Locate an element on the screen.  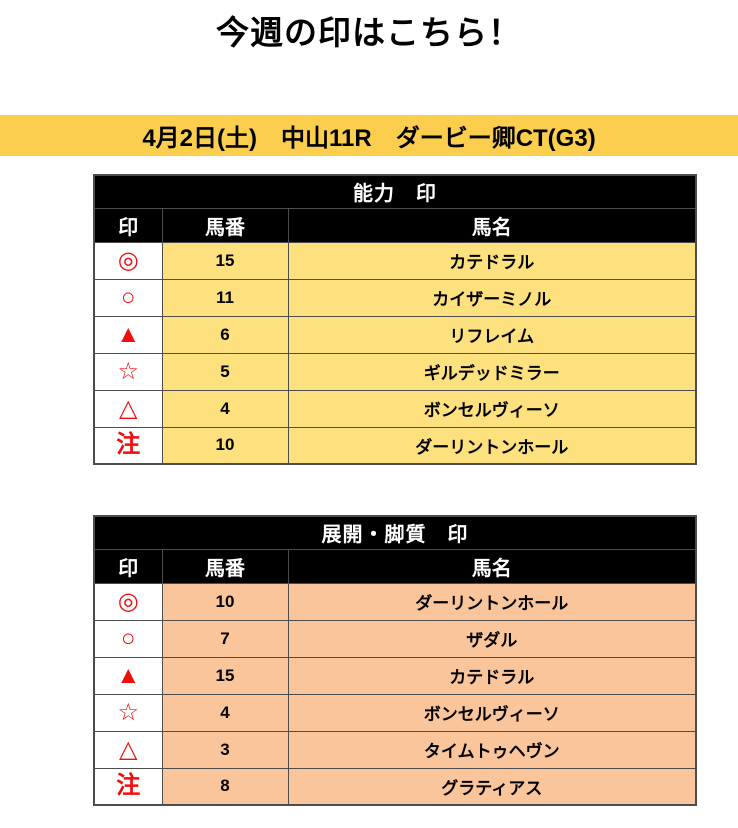
name-cell: ギルデッドミラー is located at coordinates (492, 371).